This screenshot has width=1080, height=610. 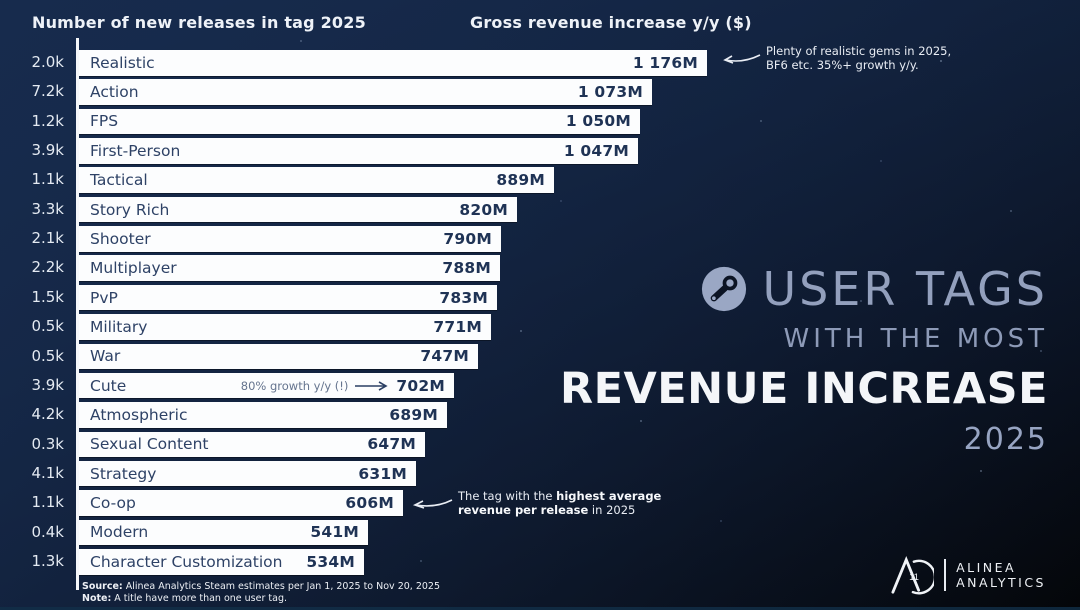 What do you see at coordinates (365, 92) in the screenshot?
I see `revenue-bar: Action 1 073M` at bounding box center [365, 92].